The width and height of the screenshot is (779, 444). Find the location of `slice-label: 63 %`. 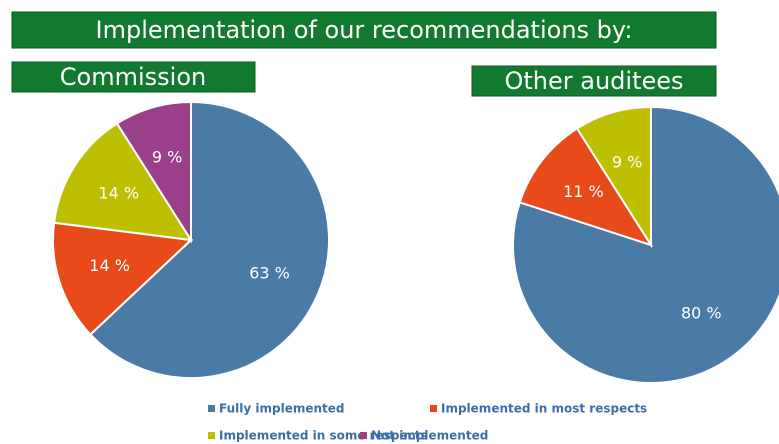

slice-label: 63 % is located at coordinates (269, 272).